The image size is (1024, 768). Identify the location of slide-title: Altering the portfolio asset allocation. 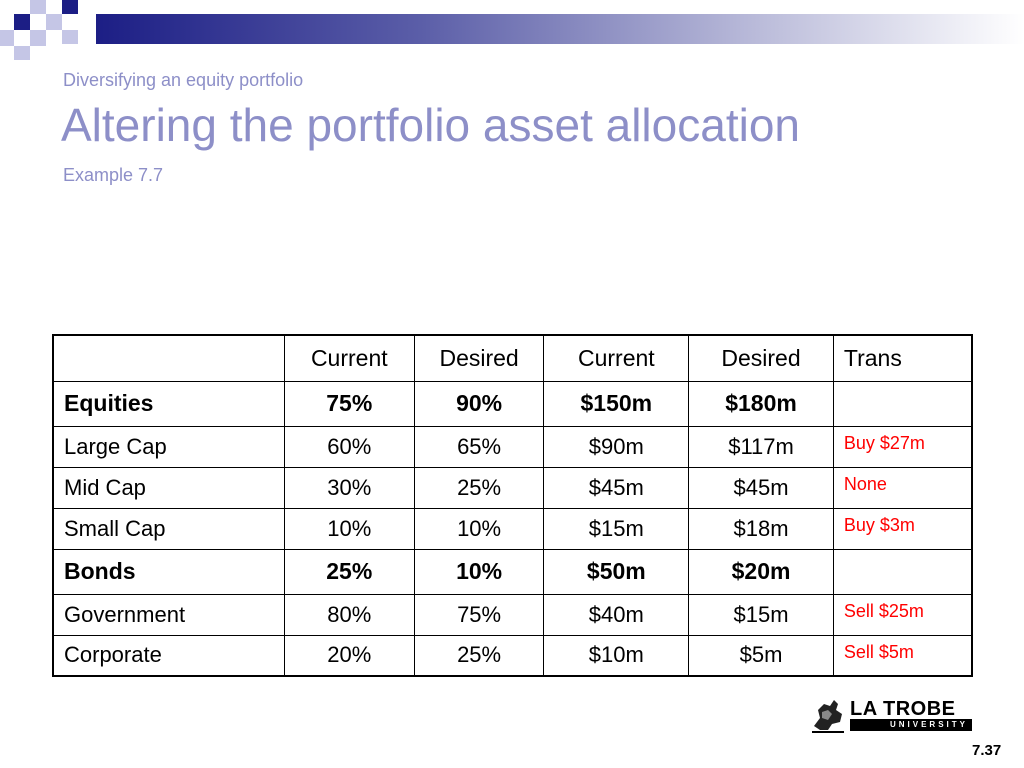
(430, 125).